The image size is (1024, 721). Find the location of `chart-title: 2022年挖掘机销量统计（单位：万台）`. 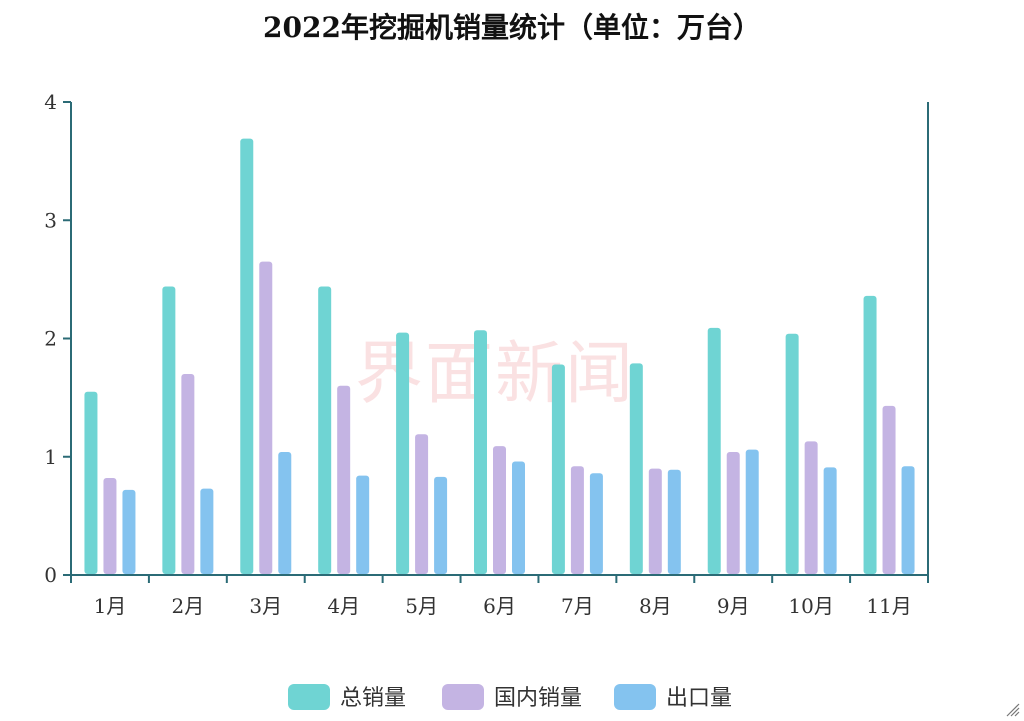

chart-title: 2022年挖掘机销量统计（单位：万台） is located at coordinates (512, 27).